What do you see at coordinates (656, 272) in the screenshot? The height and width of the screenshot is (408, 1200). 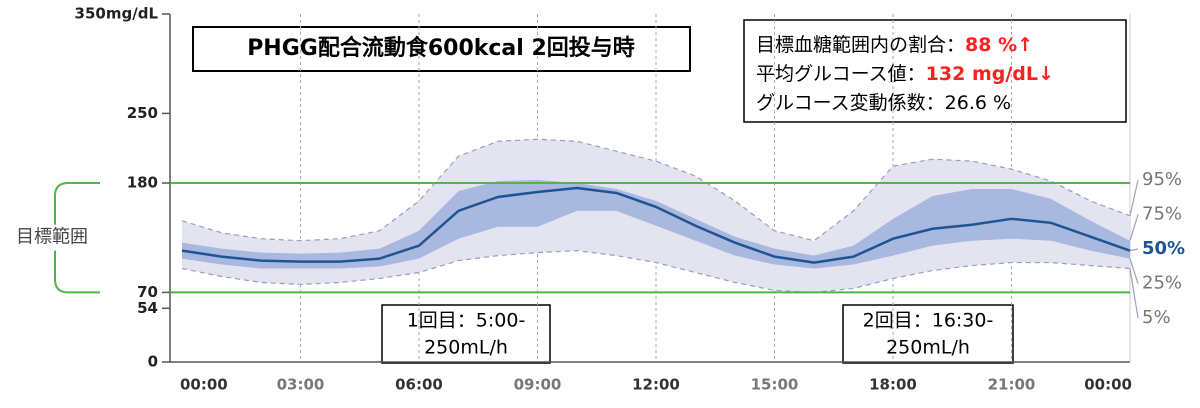 I see `percentile-line` at bounding box center [656, 272].